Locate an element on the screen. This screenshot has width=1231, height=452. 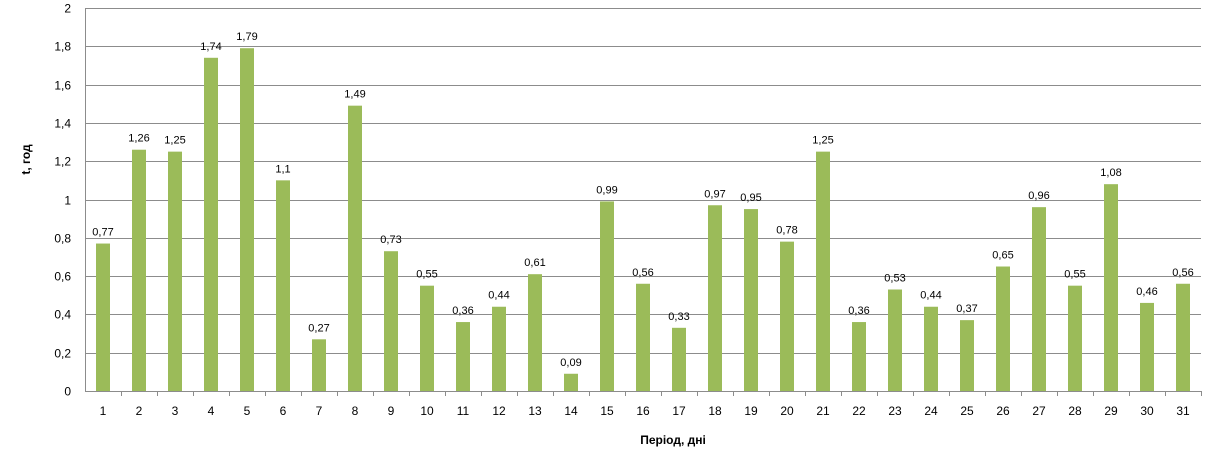
x-tick-label: 29 is located at coordinates (1111, 411).